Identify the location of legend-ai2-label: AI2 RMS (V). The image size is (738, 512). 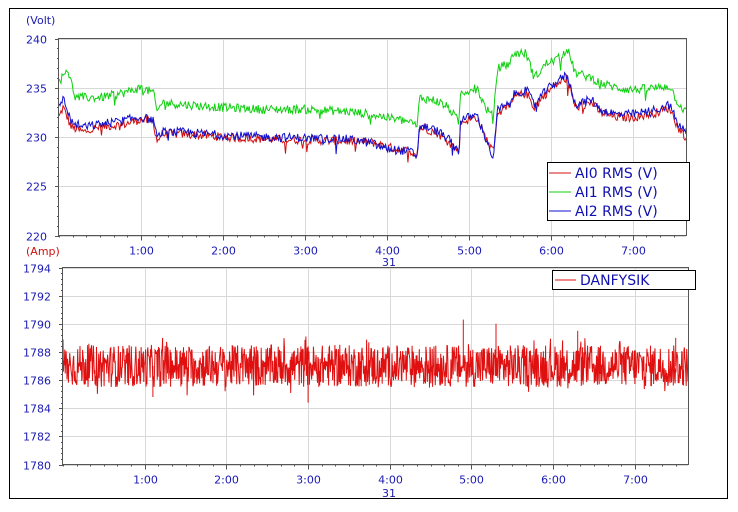
(616, 212).